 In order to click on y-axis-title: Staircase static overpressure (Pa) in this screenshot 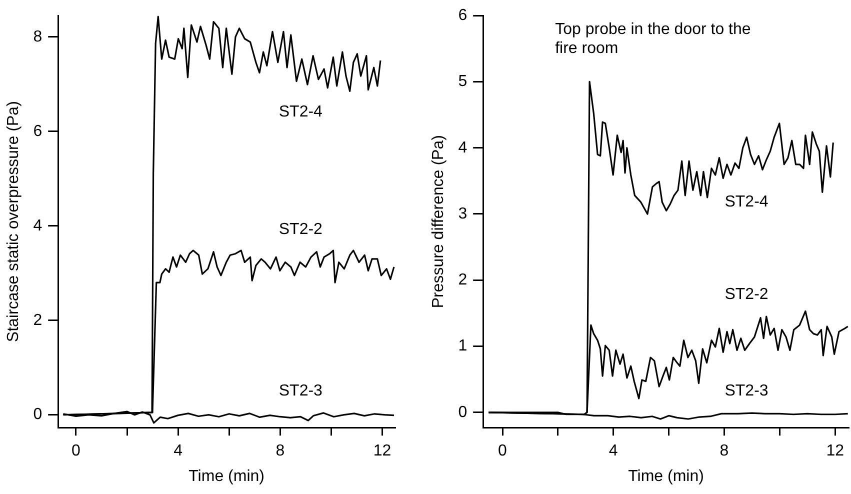, I will do `click(13, 221)`.